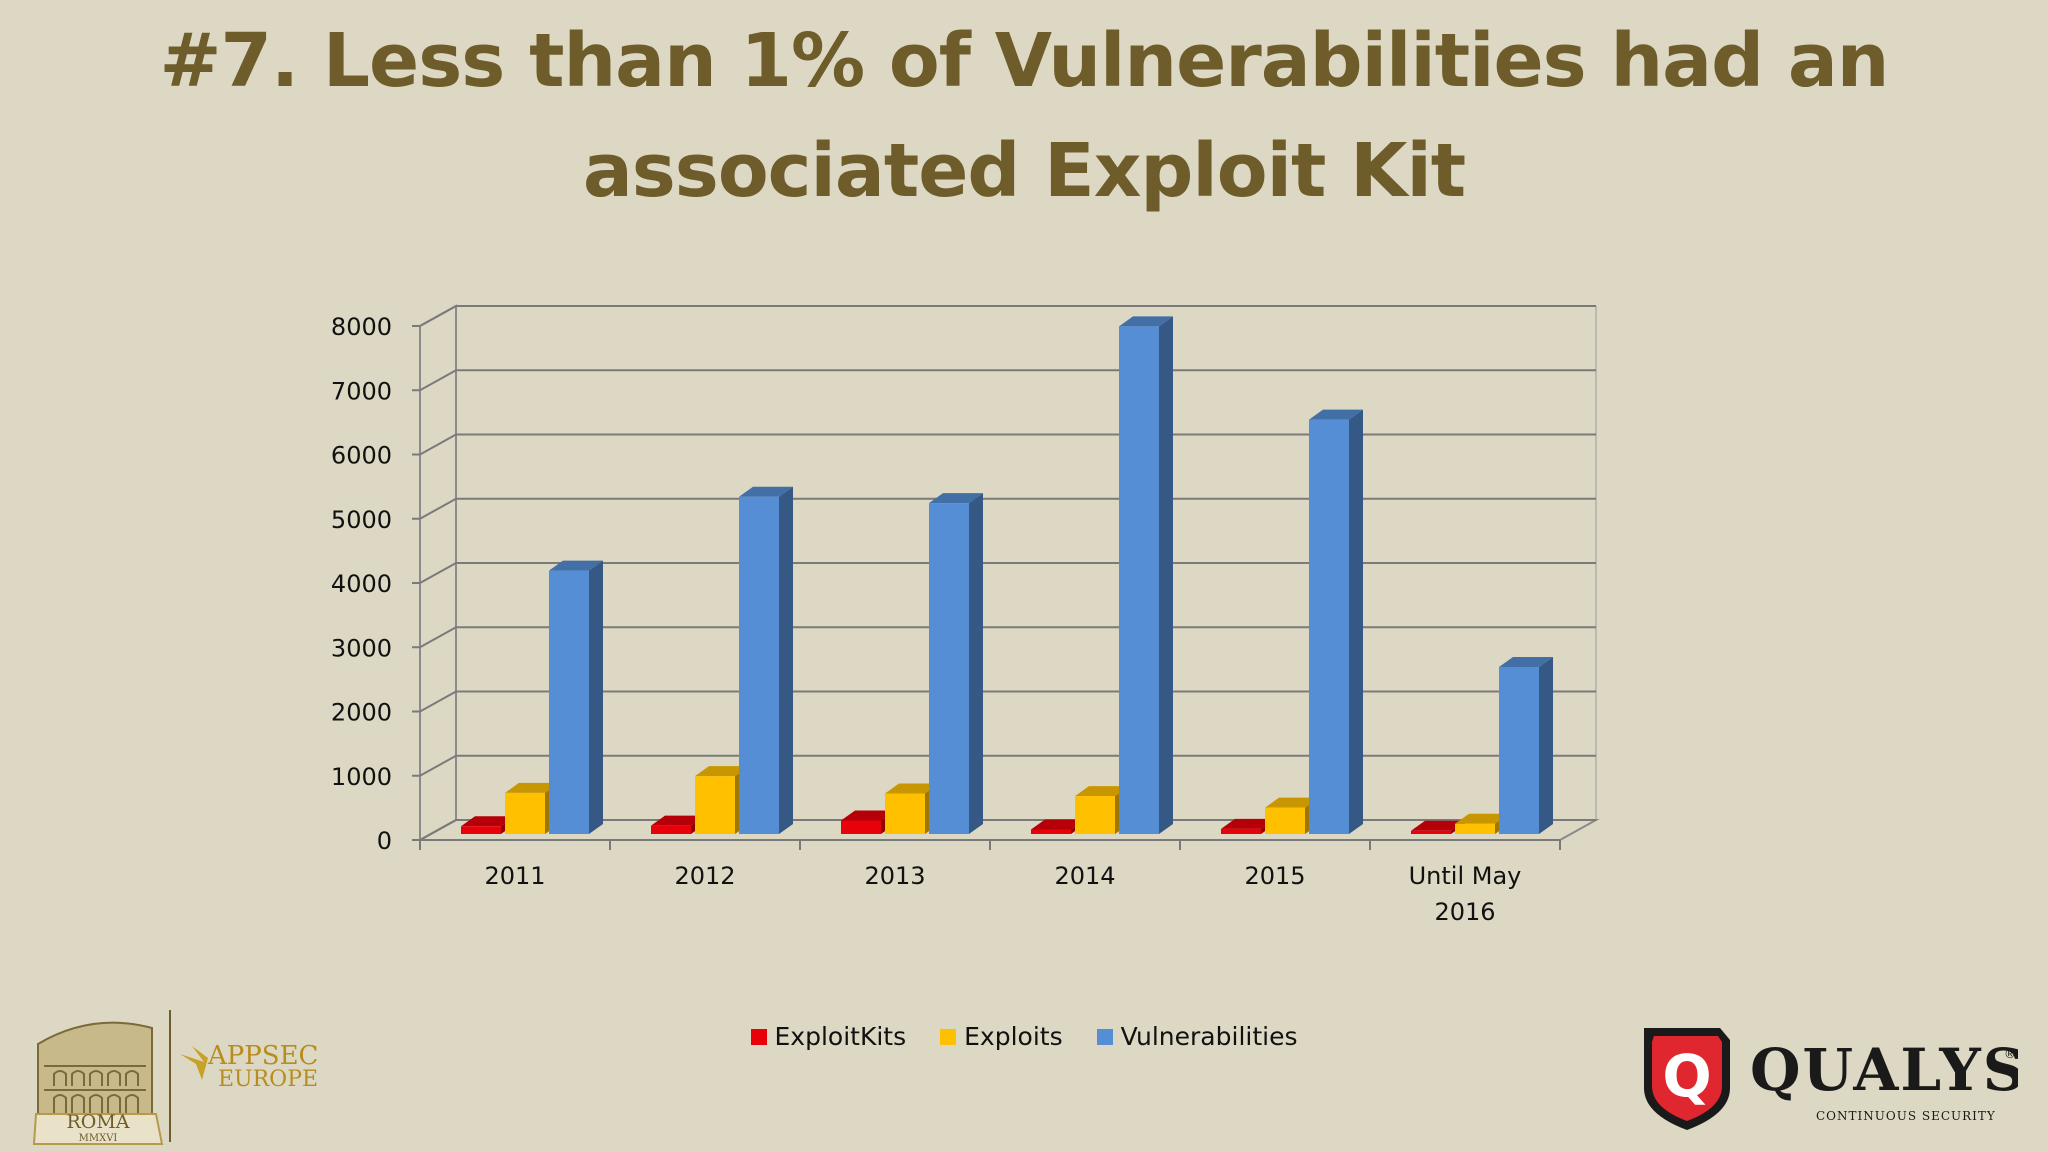 The height and width of the screenshot is (1152, 2048). Describe the element at coordinates (194, 1063) in the screenshot. I see `bird-icon` at that location.